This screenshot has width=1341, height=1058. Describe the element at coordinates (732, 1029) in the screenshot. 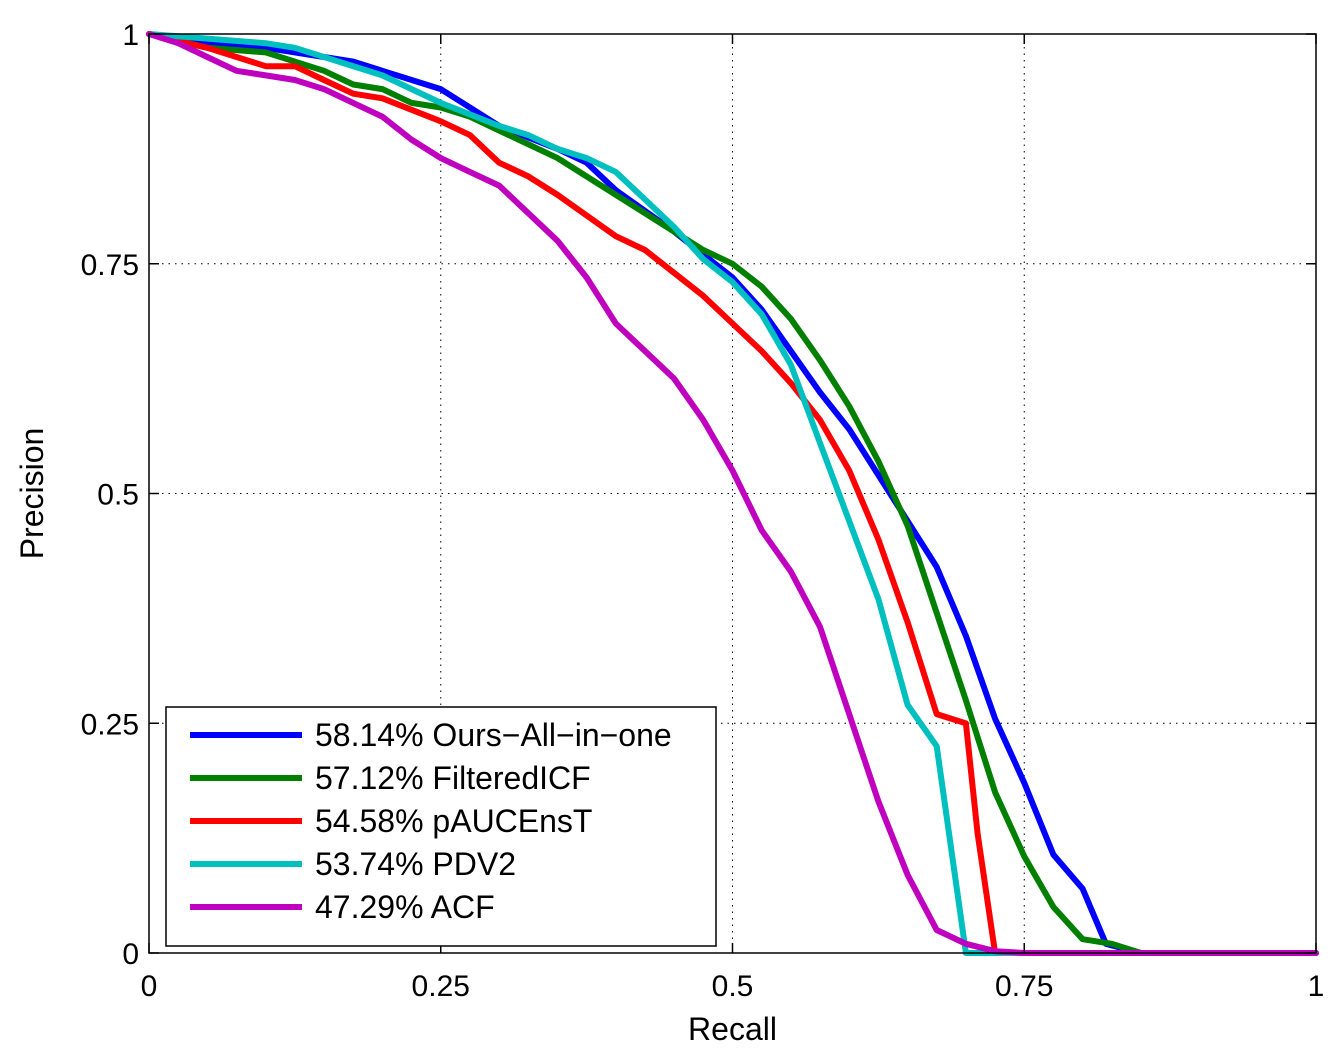

I see `x-axis-title: Recall` at that location.